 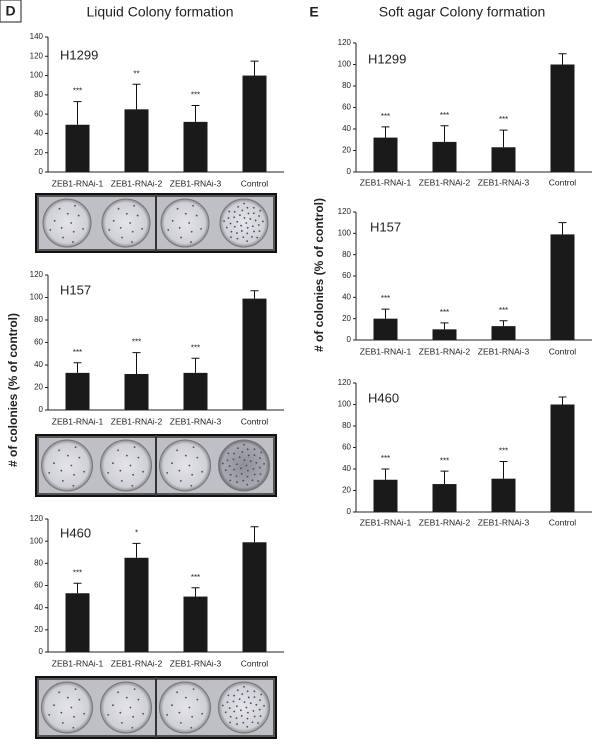 What do you see at coordinates (38, 152) in the screenshot?
I see `y-tick-label: 20` at bounding box center [38, 152].